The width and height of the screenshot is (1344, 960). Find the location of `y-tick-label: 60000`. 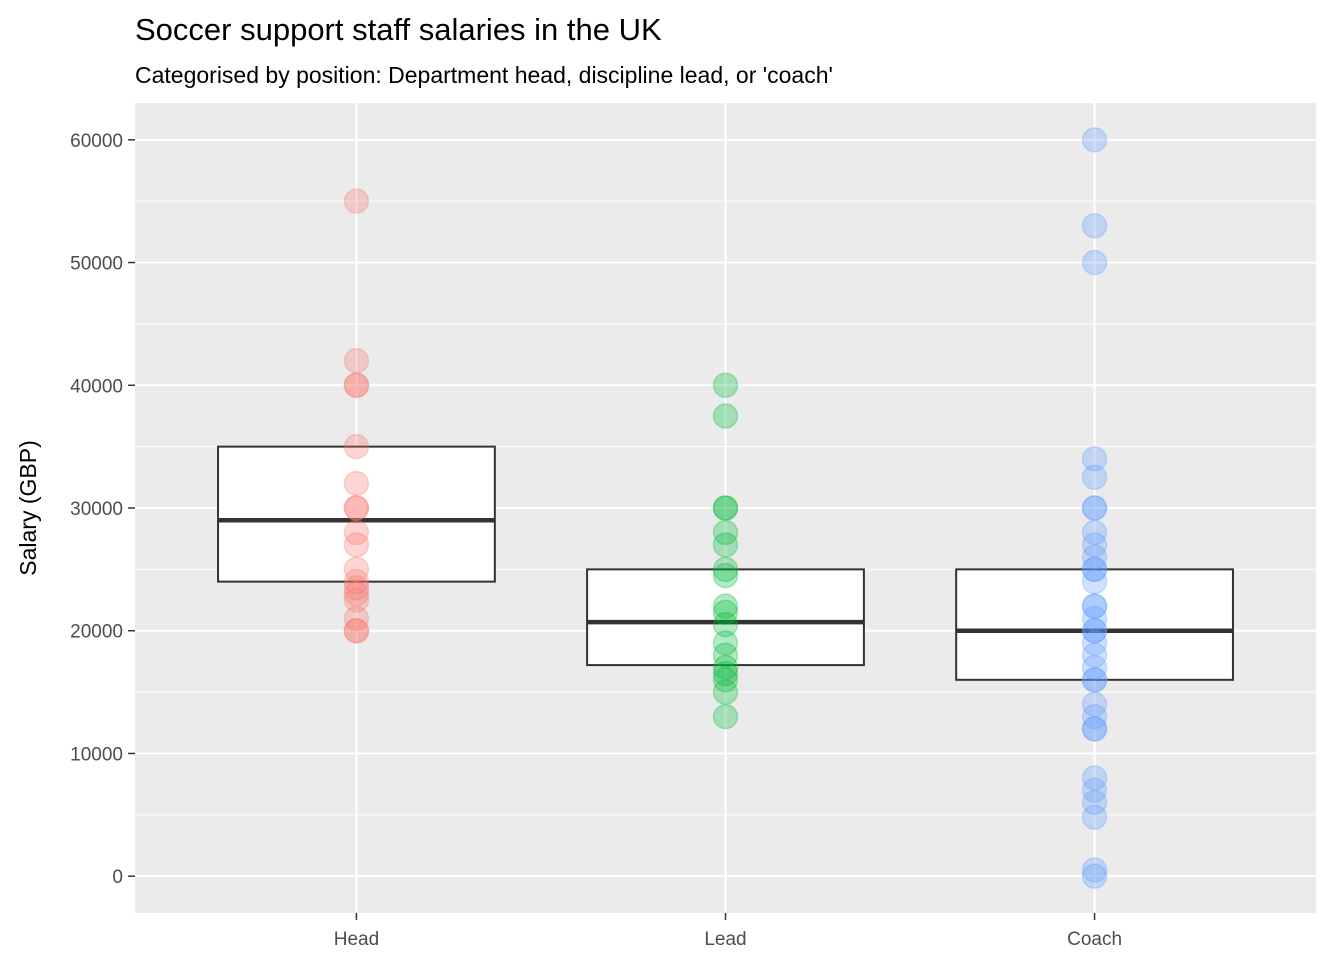

y-tick-label: 60000 is located at coordinates (96, 141).